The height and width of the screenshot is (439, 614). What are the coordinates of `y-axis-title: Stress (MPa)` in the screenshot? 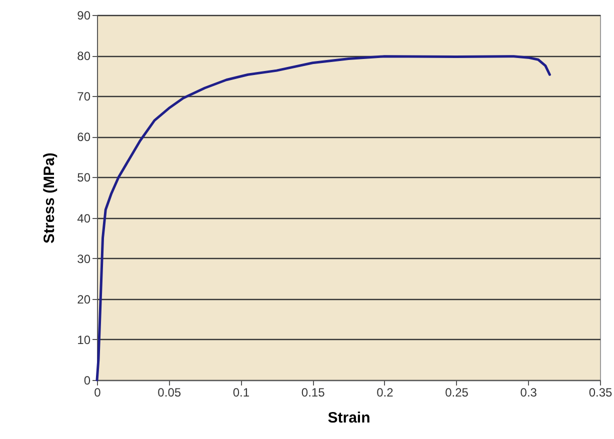 It's located at (49, 198).